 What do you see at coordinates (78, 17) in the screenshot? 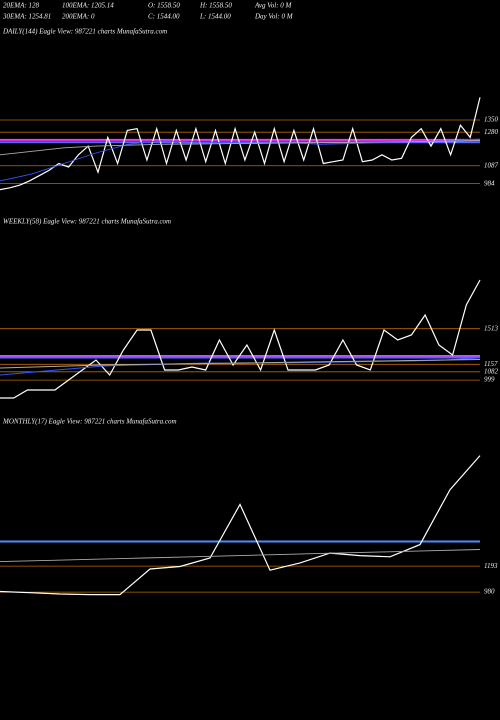
I see `header-item: 200EMA: 0` at bounding box center [78, 17].